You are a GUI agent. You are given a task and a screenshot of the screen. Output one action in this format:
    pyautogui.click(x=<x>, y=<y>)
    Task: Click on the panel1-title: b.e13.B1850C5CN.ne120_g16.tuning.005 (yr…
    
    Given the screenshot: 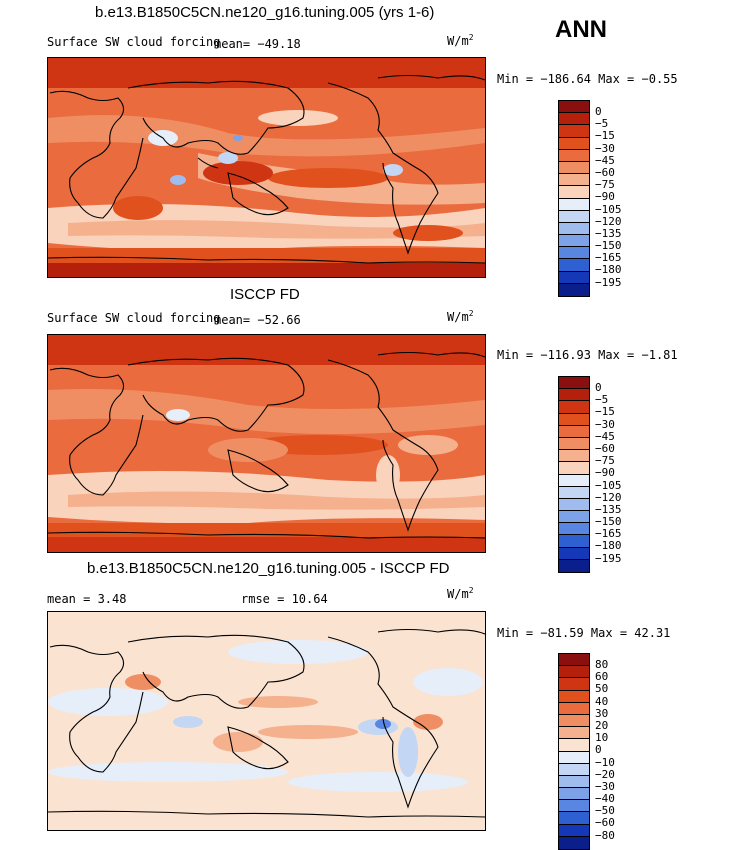 What is the action you would take?
    pyautogui.click(x=265, y=12)
    